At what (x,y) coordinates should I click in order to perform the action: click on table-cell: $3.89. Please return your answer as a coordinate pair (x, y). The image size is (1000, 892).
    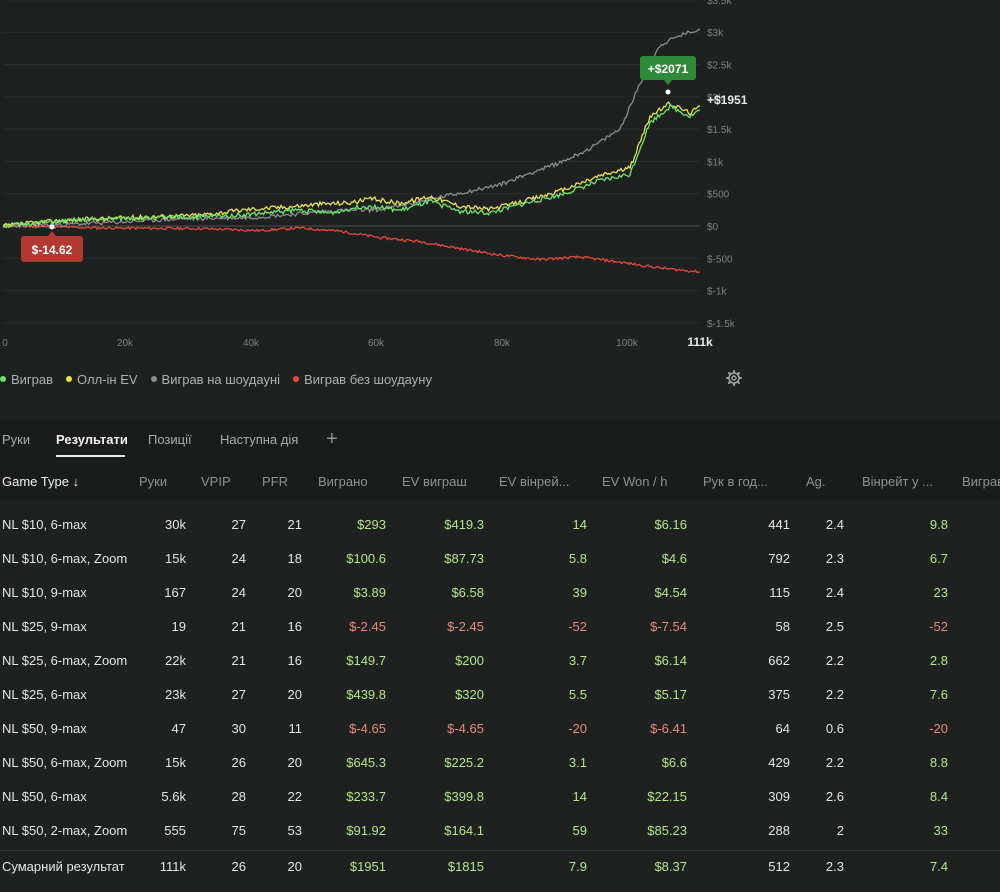
    Looking at the image, I should click on (369, 592).